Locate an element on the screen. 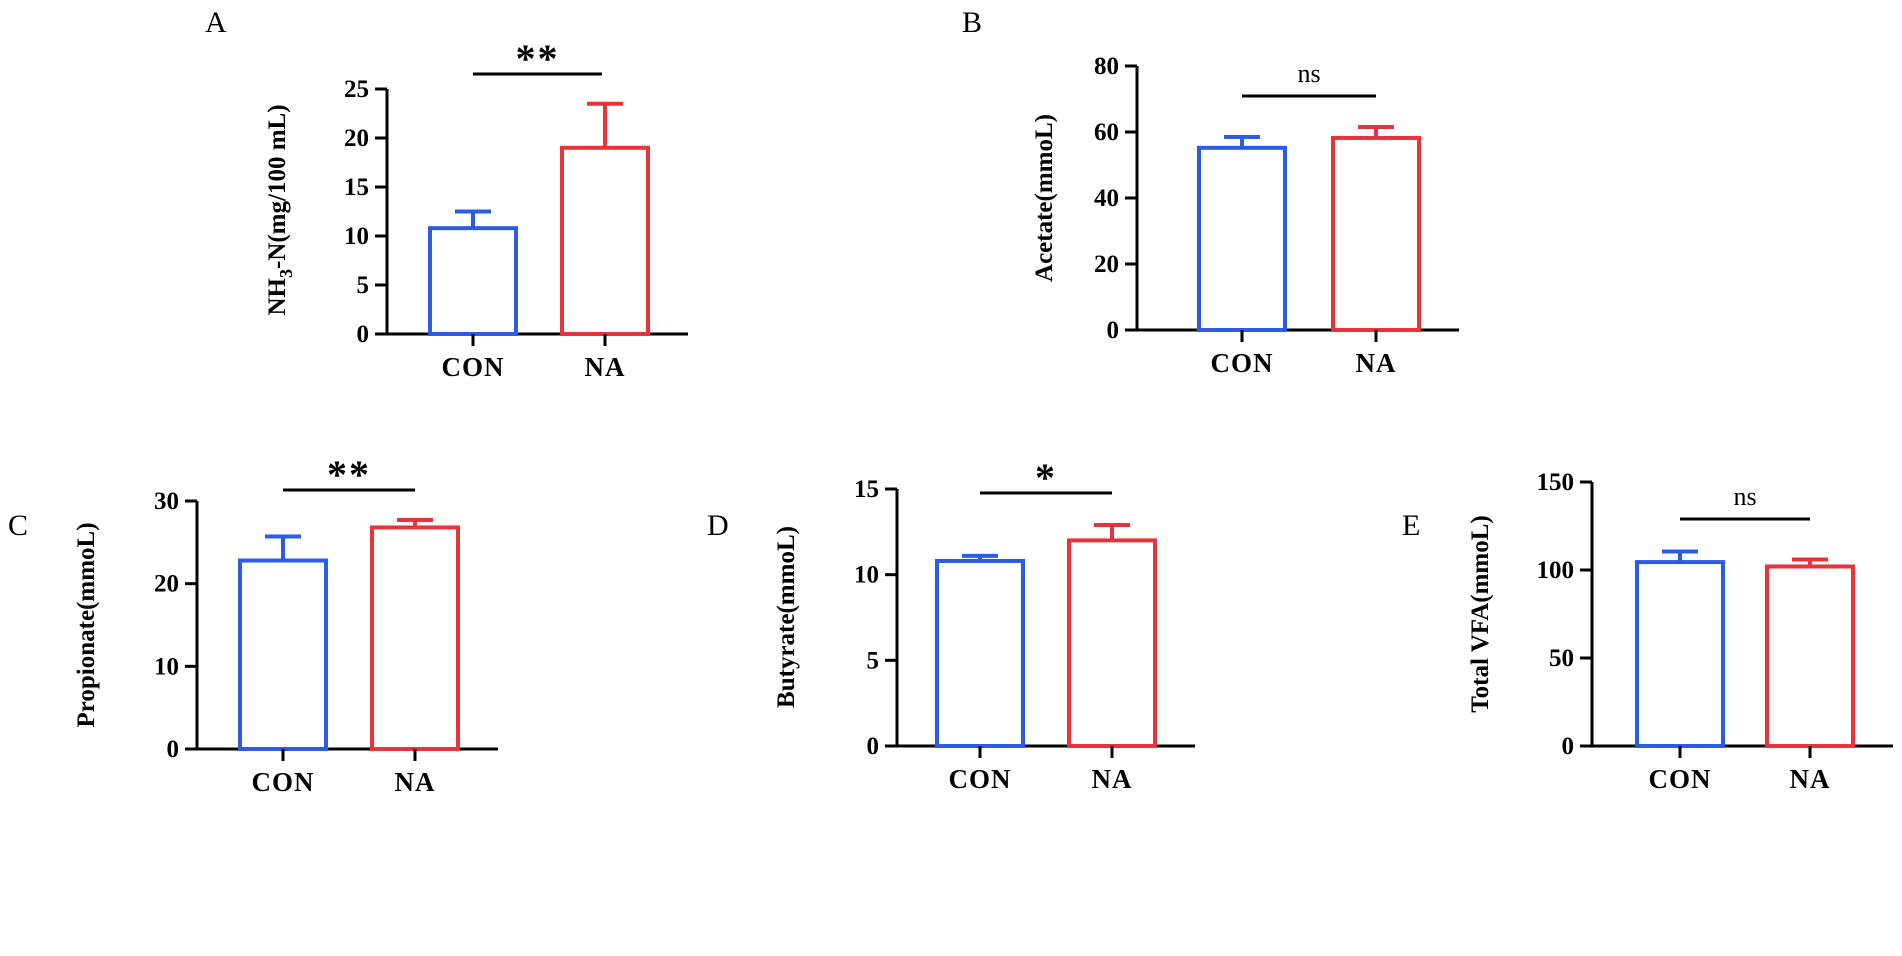  panel-b-bar-con is located at coordinates (1242, 238).